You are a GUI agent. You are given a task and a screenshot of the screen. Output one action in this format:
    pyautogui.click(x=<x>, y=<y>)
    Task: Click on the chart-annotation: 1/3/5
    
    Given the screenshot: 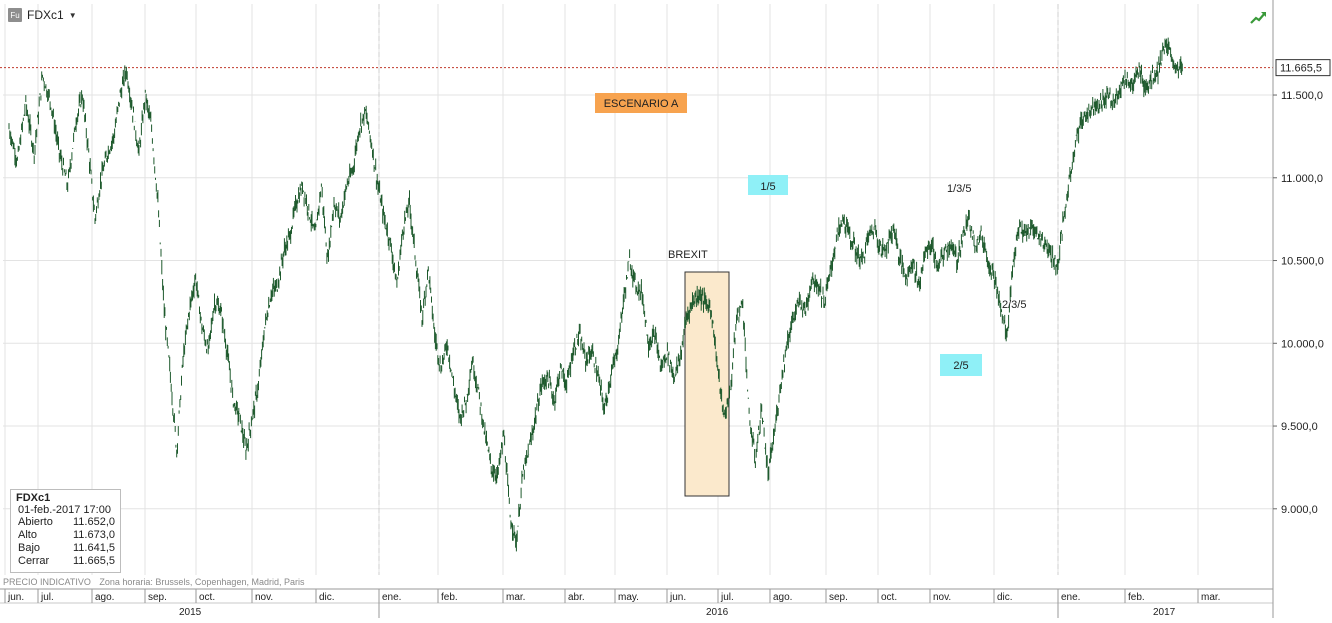 What is the action you would take?
    pyautogui.click(x=959, y=189)
    